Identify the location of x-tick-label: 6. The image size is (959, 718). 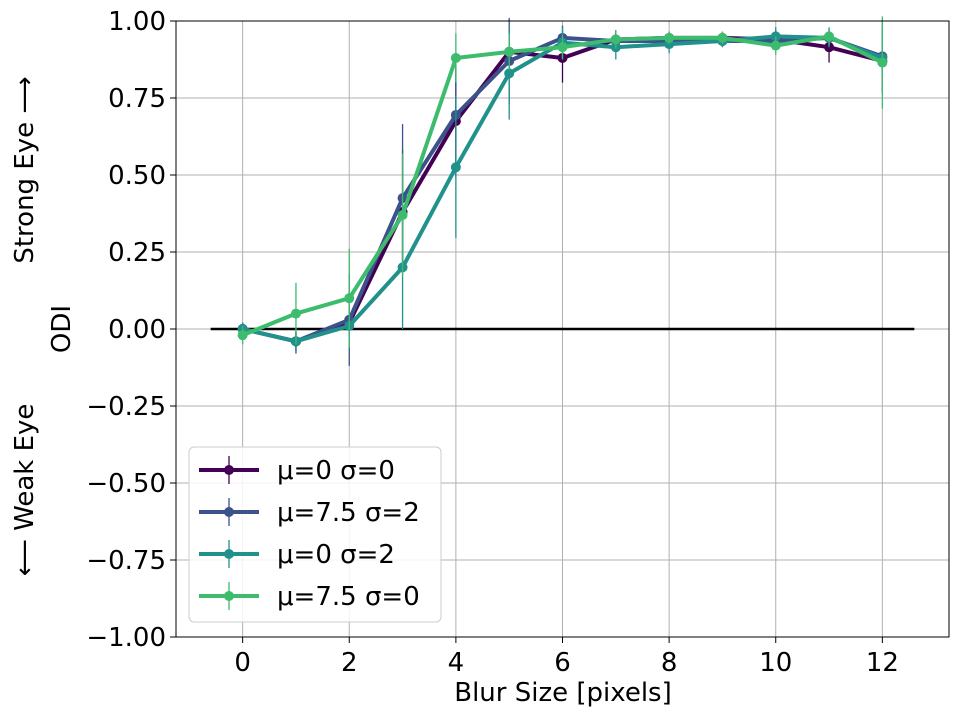
(562, 663).